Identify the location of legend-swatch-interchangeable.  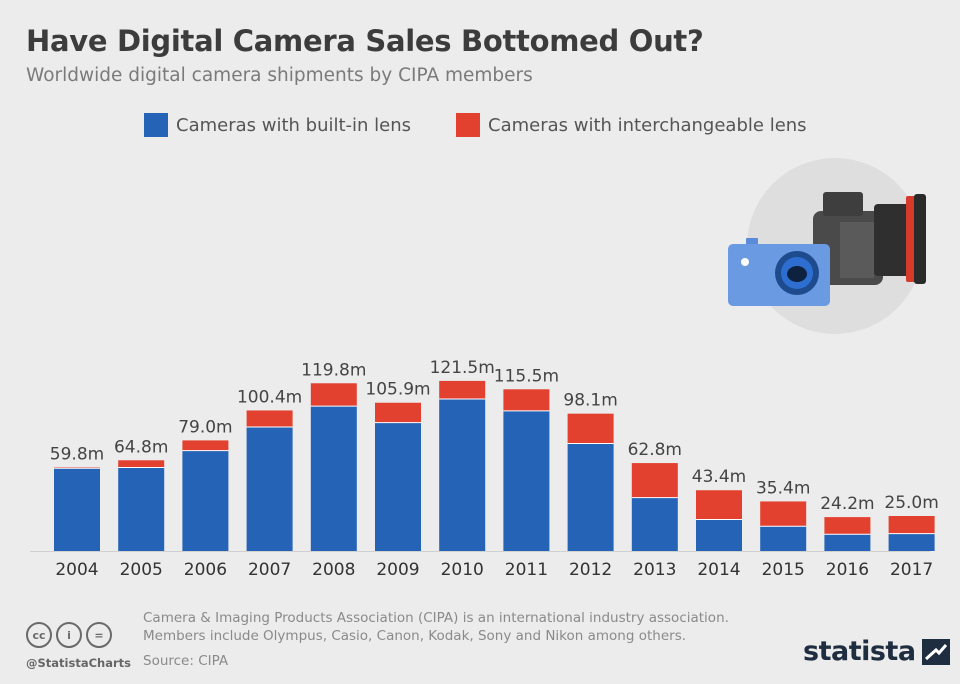
(468, 125).